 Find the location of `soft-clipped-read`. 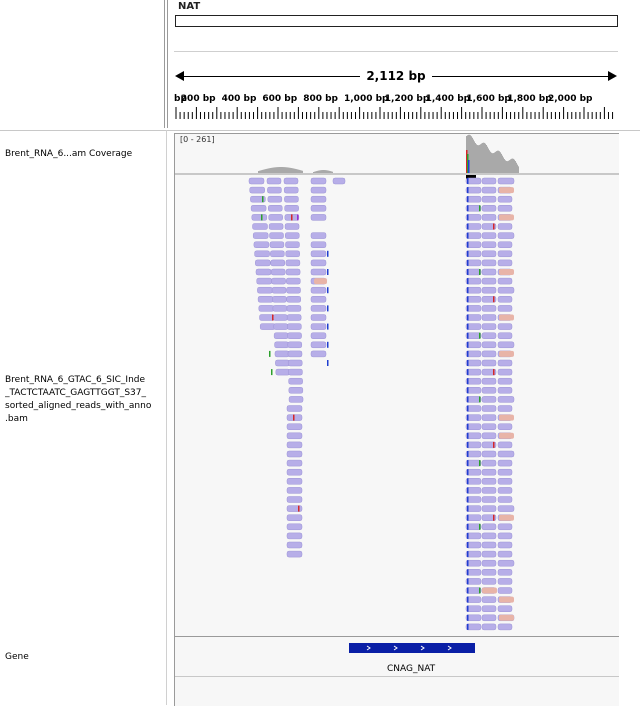

soft-clipped-read is located at coordinates (506, 217).